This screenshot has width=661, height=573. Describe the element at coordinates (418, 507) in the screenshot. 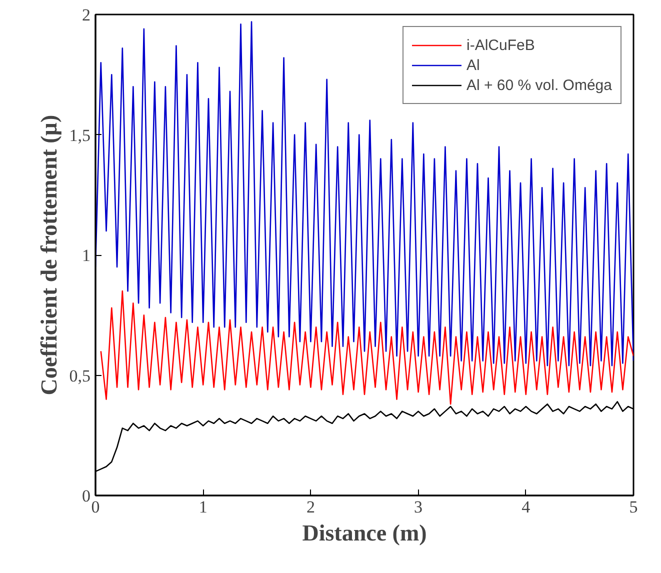

I see `x-tick-label: 3` at that location.